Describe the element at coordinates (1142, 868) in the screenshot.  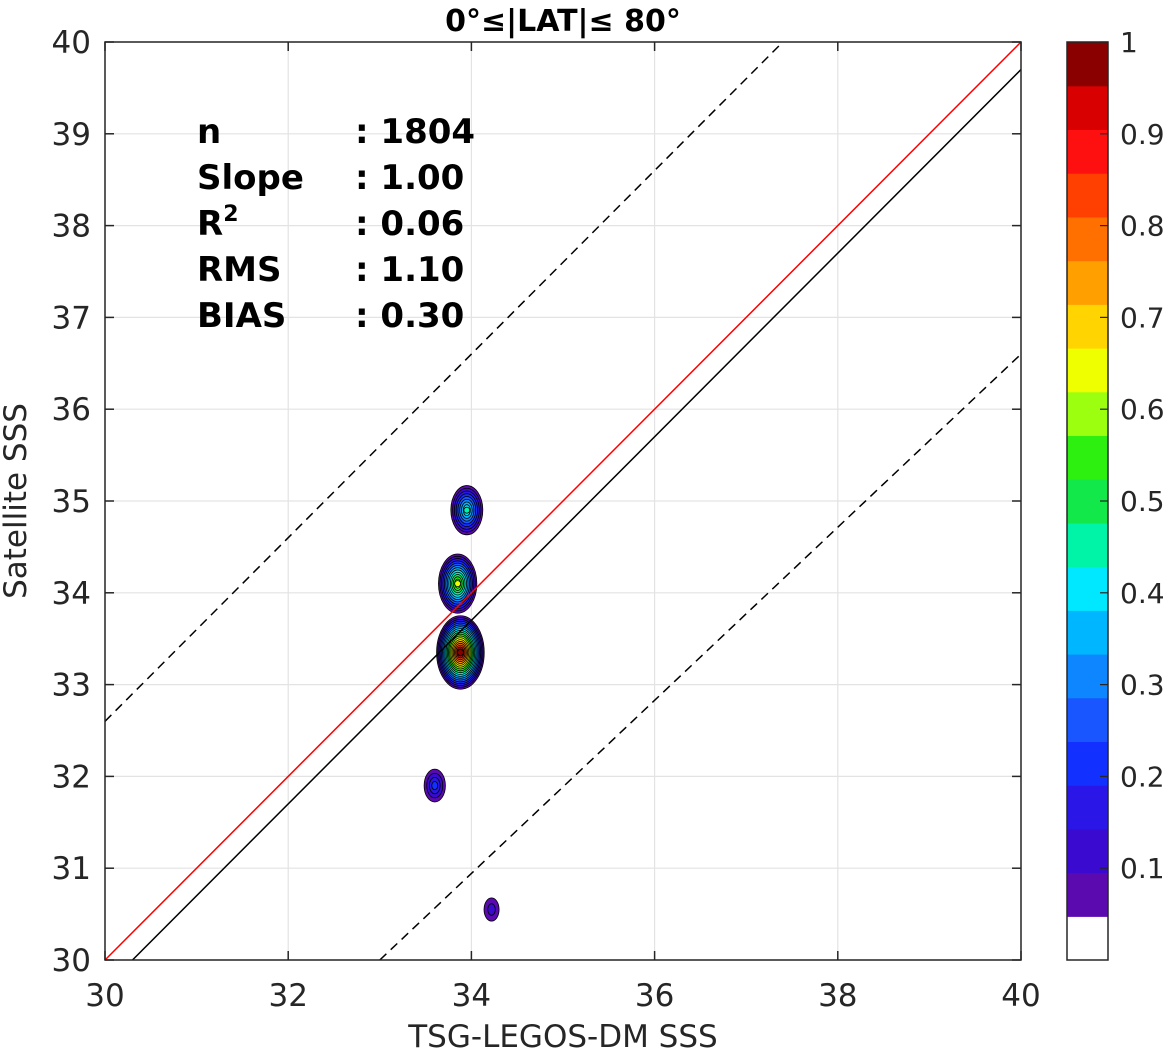
I see `colorbar-tick-label-0: 0.1` at that location.